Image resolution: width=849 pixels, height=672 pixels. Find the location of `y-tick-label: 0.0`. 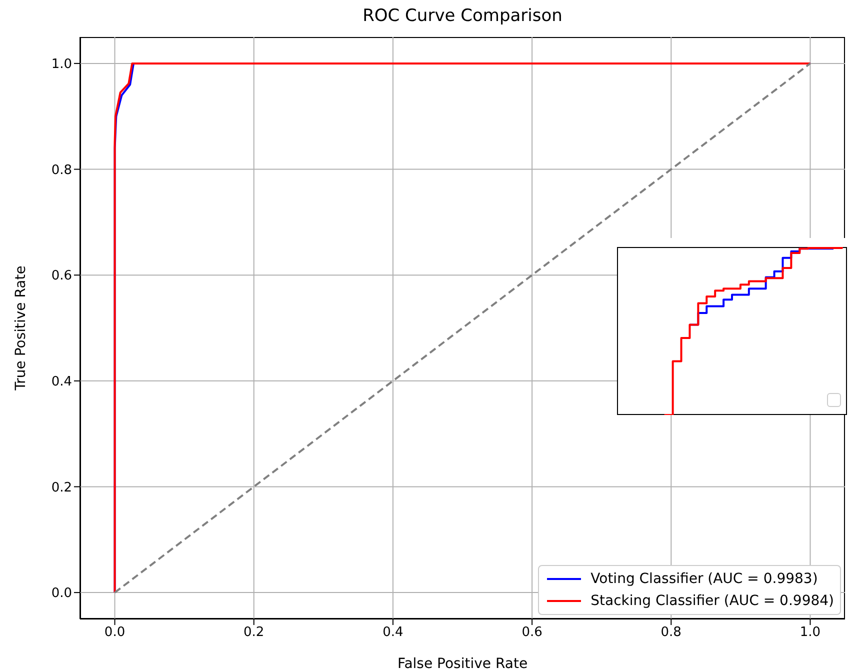

y-tick-label: 0.0 is located at coordinates (61, 594).